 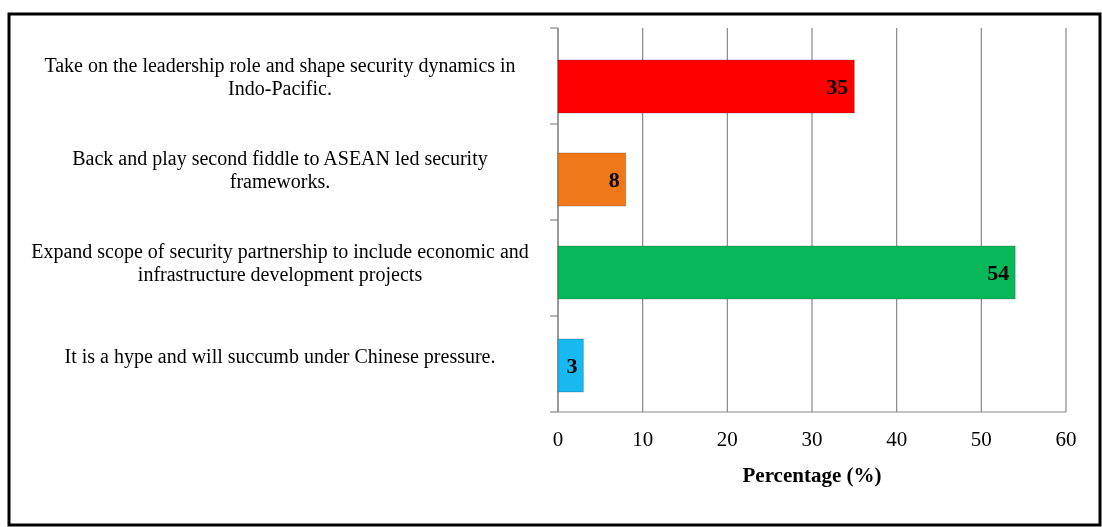 What do you see at coordinates (280, 263) in the screenshot?
I see `y-tick-label: Expand scope of security partnership to include economic and infrastructure development projects` at bounding box center [280, 263].